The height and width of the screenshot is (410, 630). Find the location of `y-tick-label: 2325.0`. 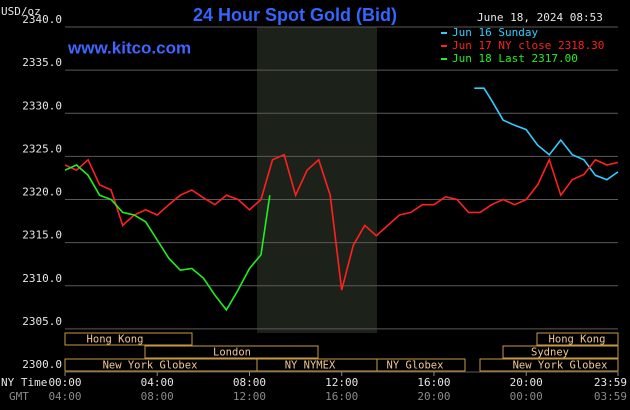

y-tick-label: 2325.0 is located at coordinates (42, 148).